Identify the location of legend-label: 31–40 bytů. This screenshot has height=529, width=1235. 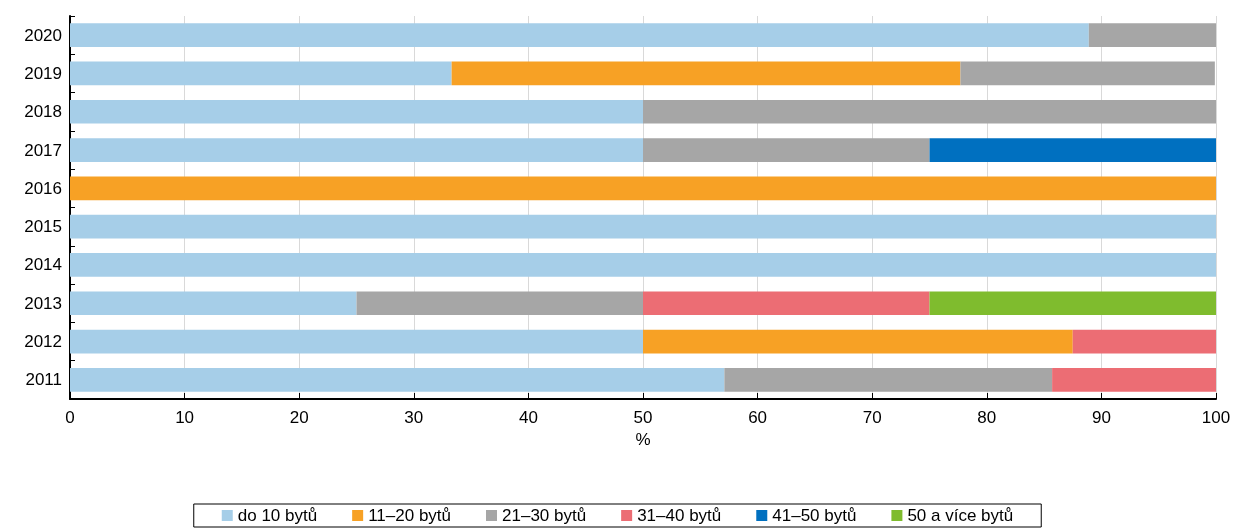
(679, 515).